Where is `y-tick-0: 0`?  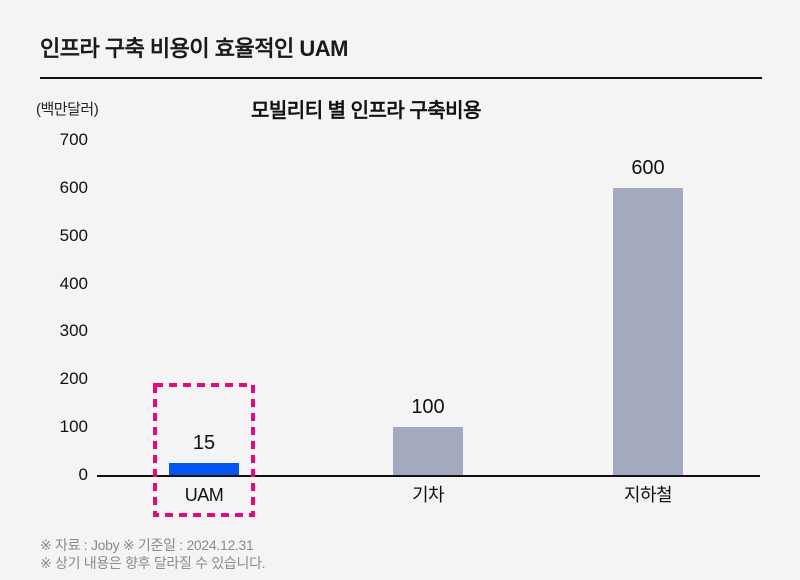
y-tick-0: 0 is located at coordinates (83, 474).